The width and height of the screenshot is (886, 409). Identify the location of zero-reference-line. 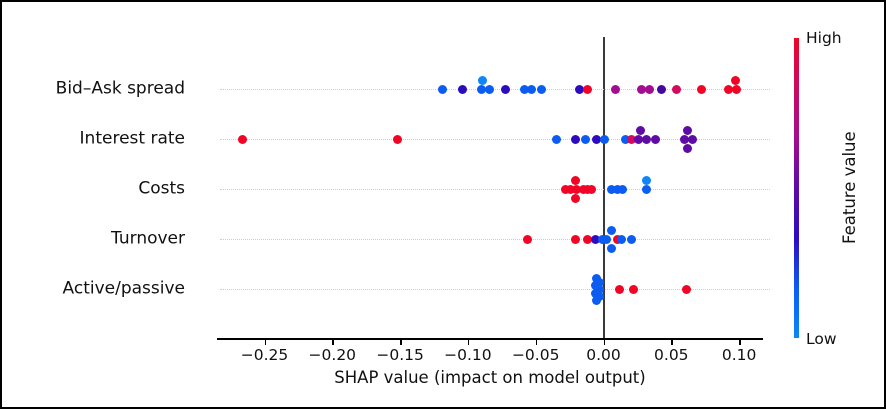
(604, 188).